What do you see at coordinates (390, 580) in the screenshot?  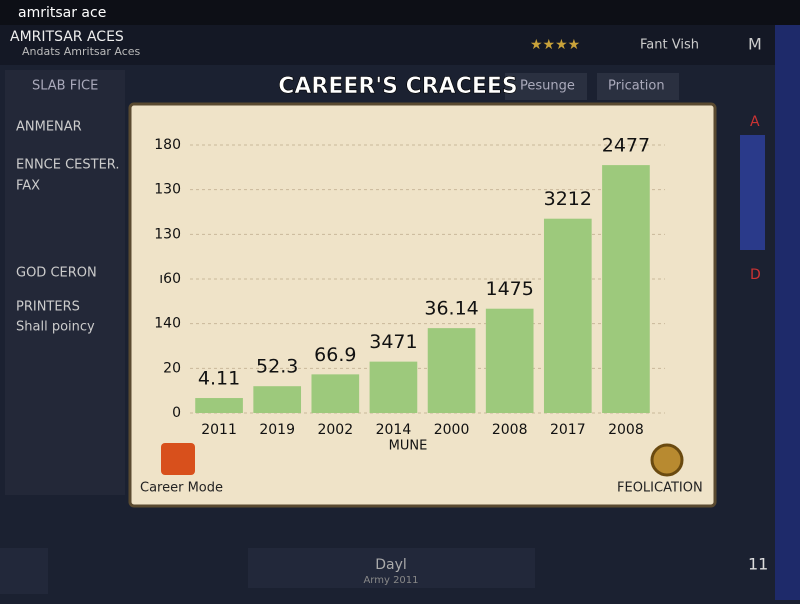 I see `footer-subtitle: Army 2011` at bounding box center [390, 580].